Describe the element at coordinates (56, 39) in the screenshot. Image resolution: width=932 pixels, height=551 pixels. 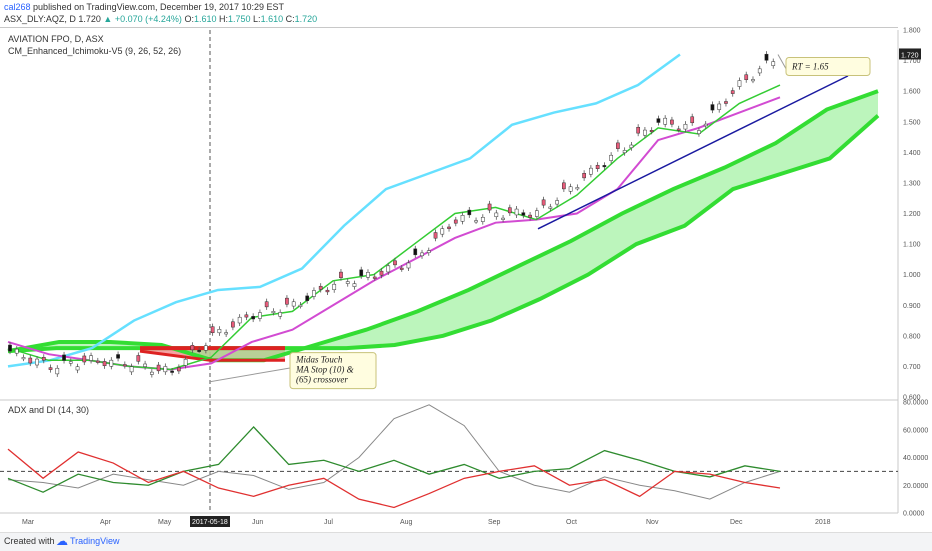
I see `main-legend-title: AVIATION FPO, D, ASX` at that location.